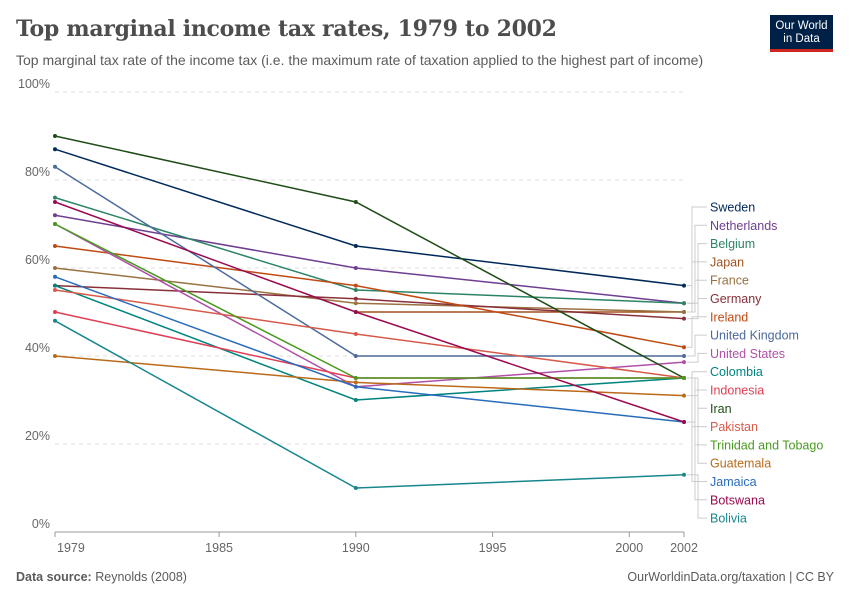 Image resolution: width=850 pixels, height=600 pixels. Describe the element at coordinates (41, 524) in the screenshot. I see `y-tick-label: 0%` at that location.